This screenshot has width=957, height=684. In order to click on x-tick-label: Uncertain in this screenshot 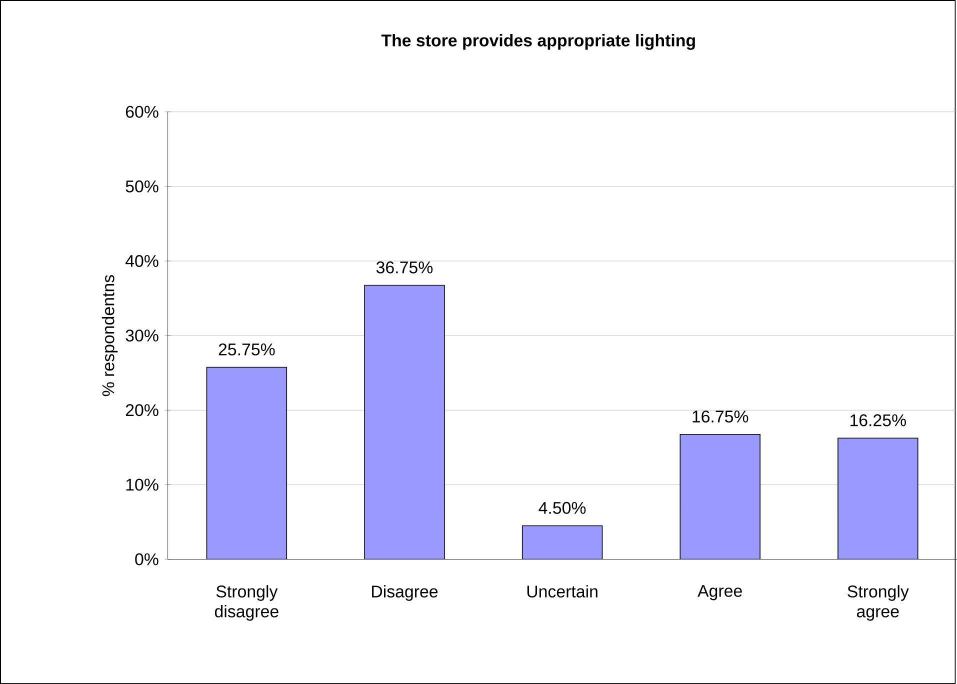, I will do `click(562, 591)`.